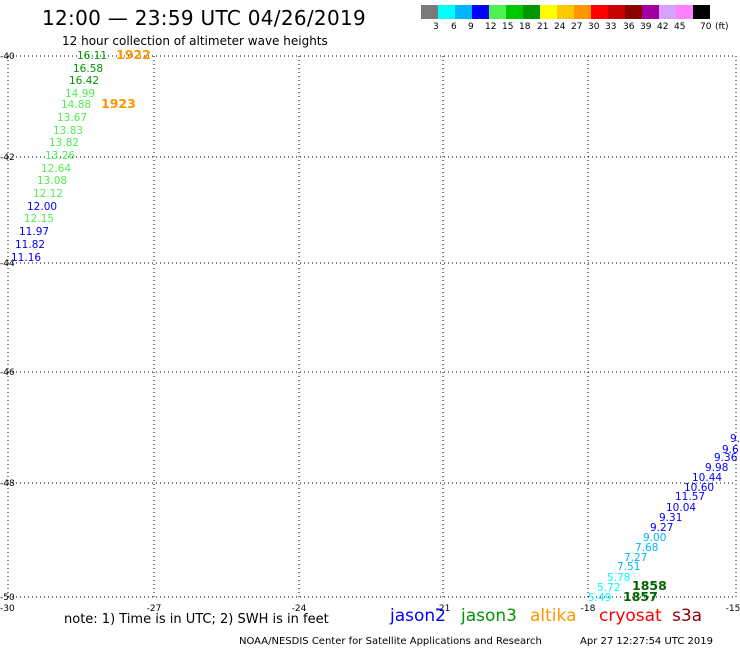 The image size is (740, 650). I want to click on latitude-label: -50, so click(7, 598).